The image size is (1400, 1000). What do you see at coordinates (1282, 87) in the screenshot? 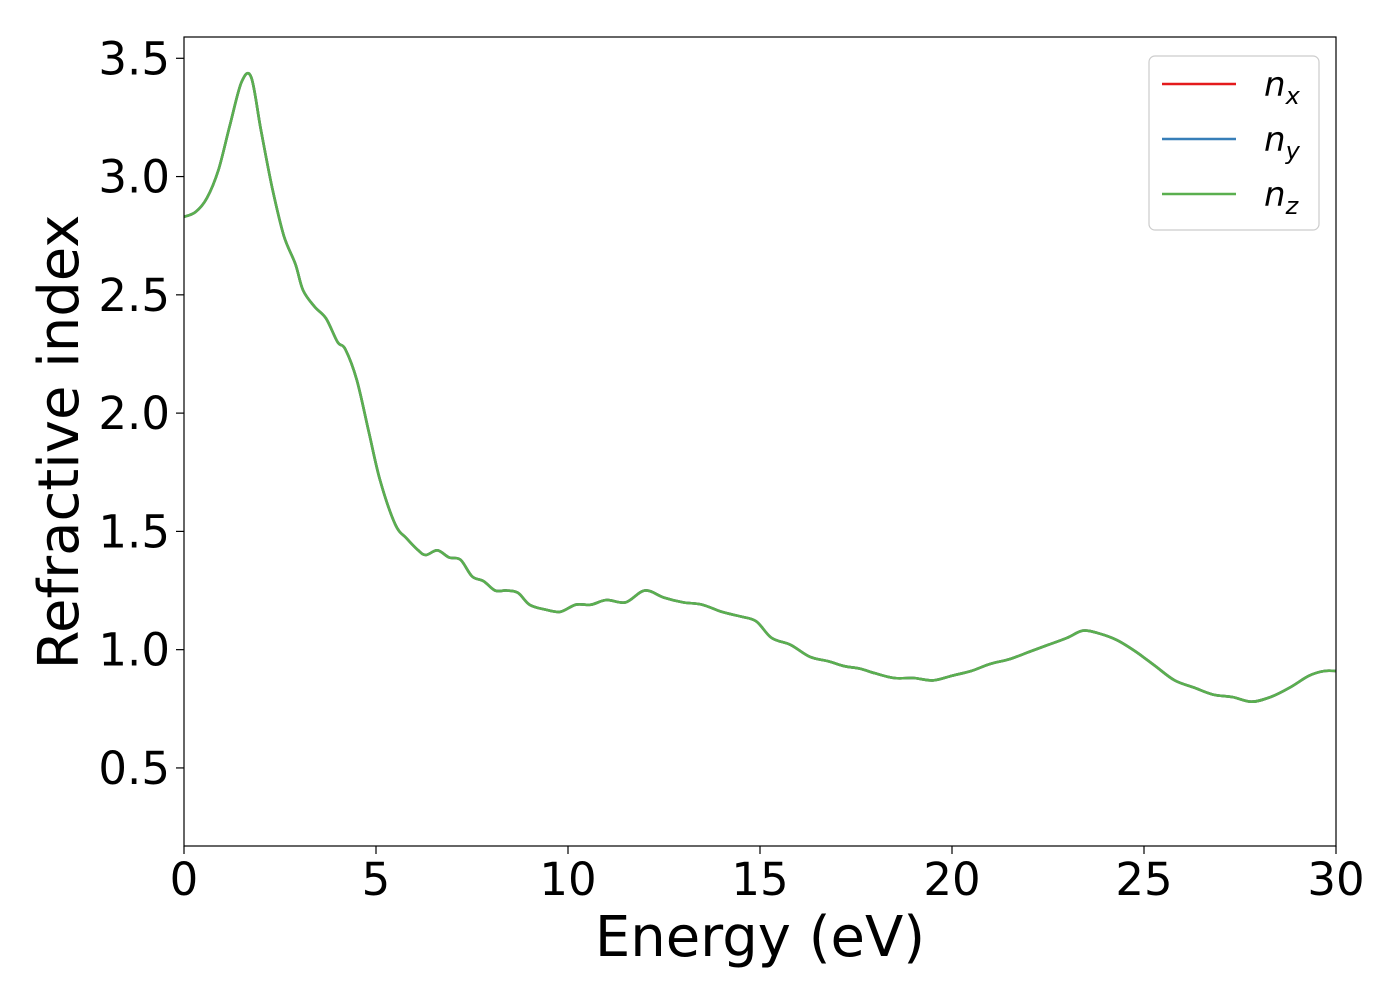
I see `legend-label-nx: nx` at bounding box center [1282, 87].